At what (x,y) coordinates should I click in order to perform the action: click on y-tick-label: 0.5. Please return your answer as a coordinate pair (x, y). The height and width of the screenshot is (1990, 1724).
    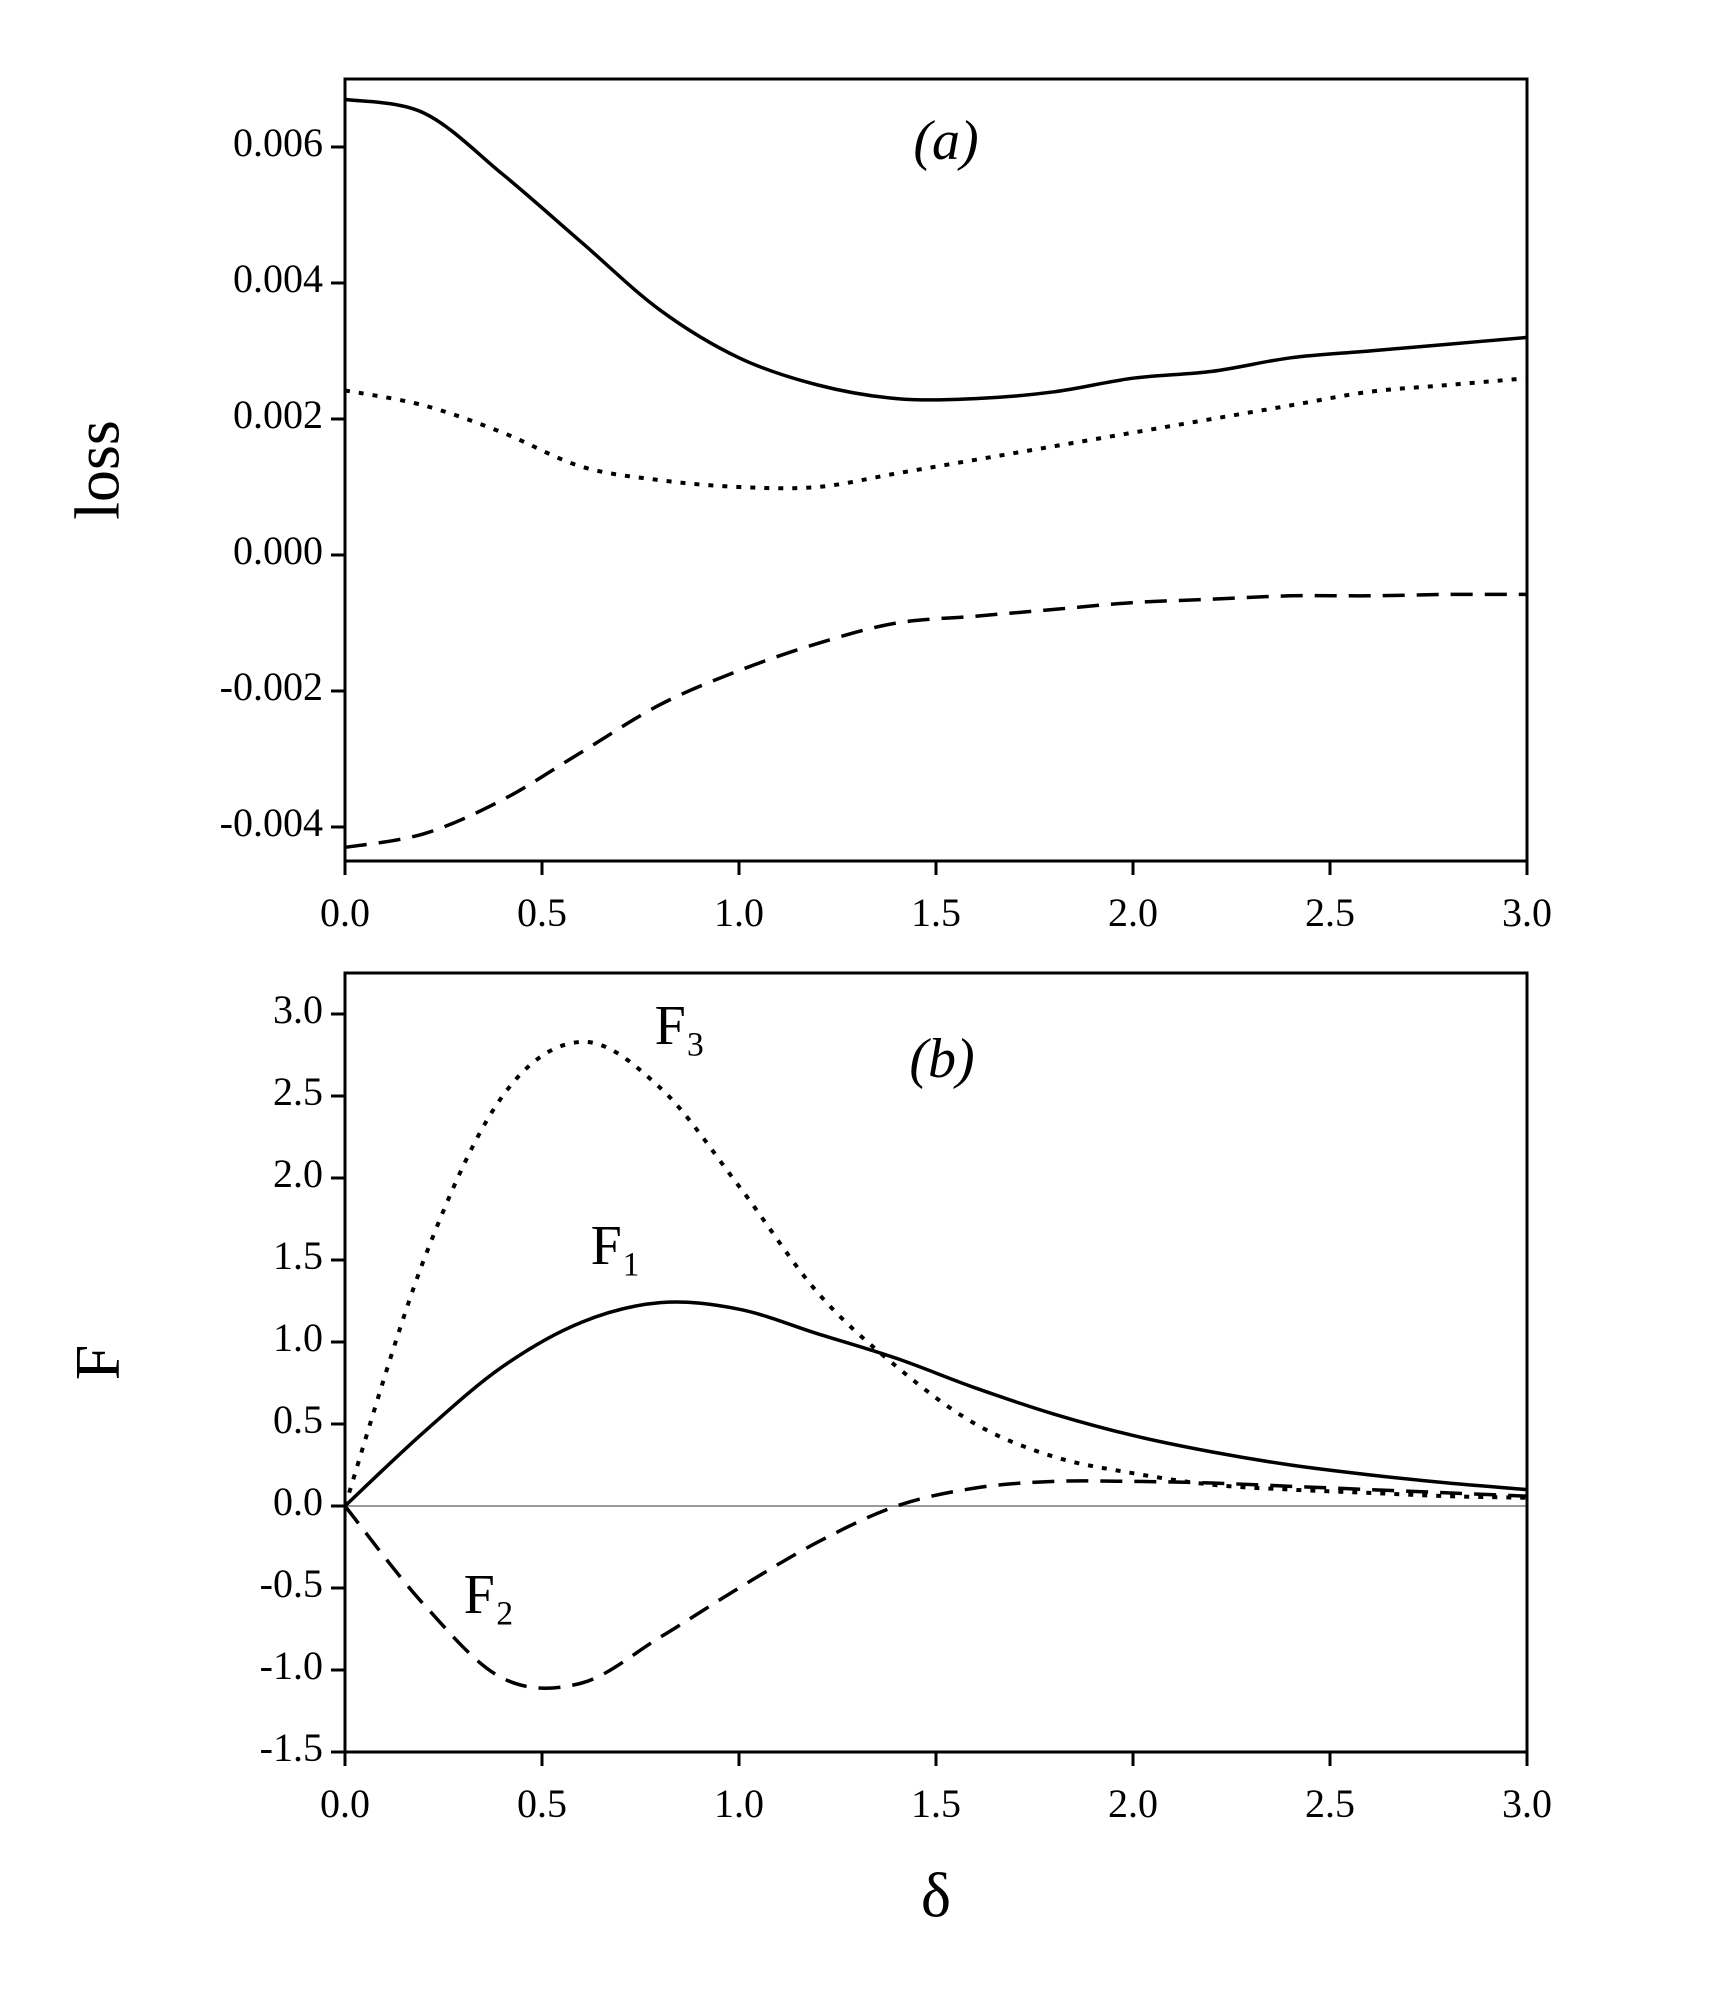
    Looking at the image, I should click on (298, 1419).